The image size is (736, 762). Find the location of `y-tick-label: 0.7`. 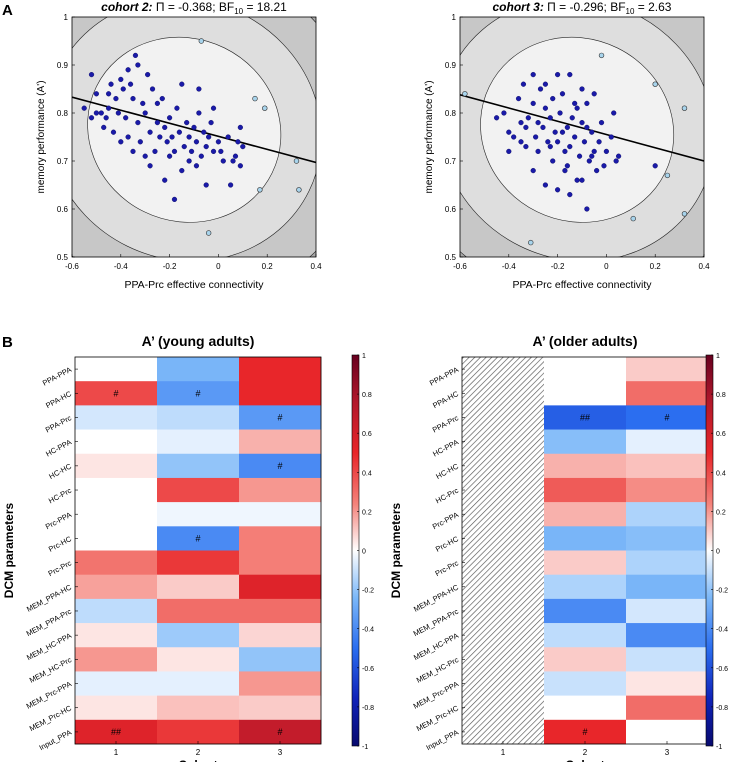

y-tick-label: 0.7 is located at coordinates (63, 161).